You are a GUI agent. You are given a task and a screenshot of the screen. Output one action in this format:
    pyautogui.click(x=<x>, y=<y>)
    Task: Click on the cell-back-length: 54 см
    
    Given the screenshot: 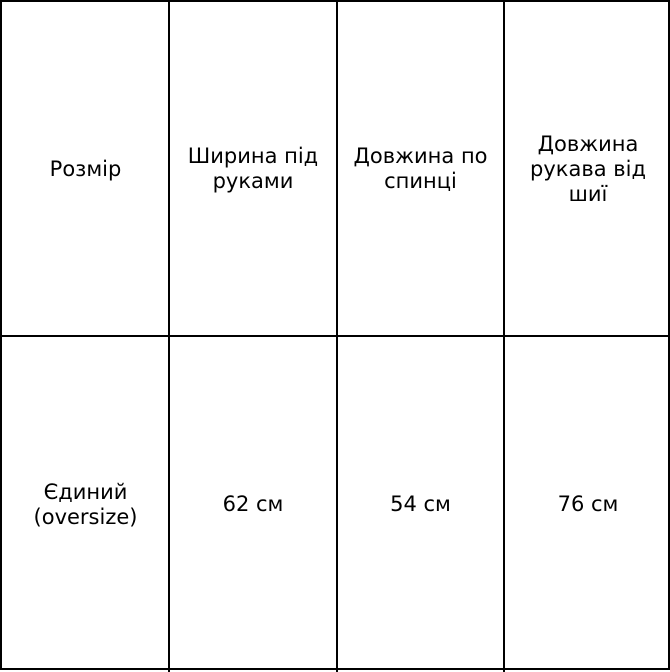 What is the action you would take?
    pyautogui.click(x=420, y=504)
    